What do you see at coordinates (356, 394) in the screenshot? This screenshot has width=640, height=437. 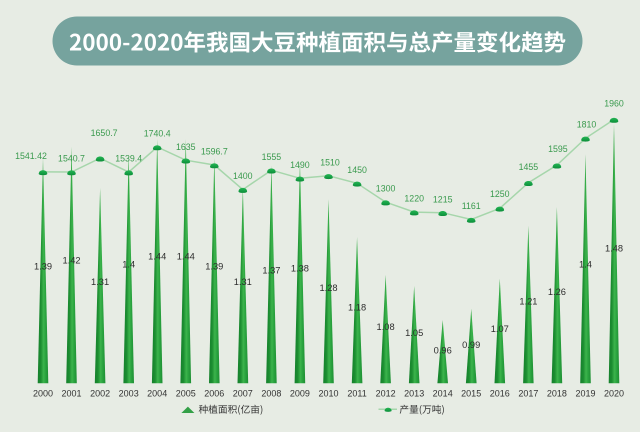 I see `svg-text: 2011` at bounding box center [356, 394].